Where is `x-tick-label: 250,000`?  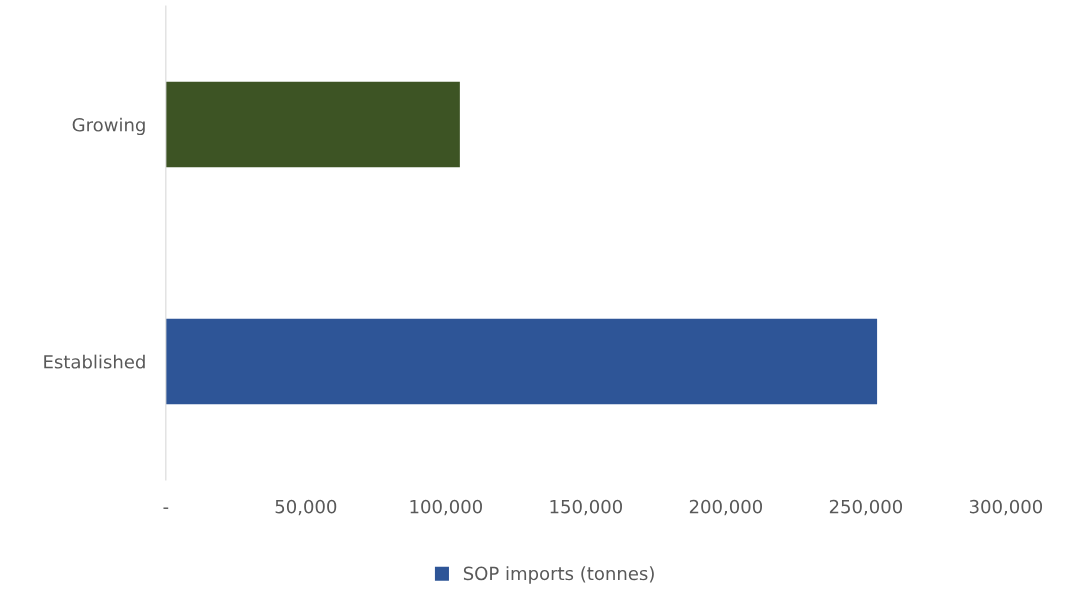 x-tick-label: 250,000 is located at coordinates (866, 507).